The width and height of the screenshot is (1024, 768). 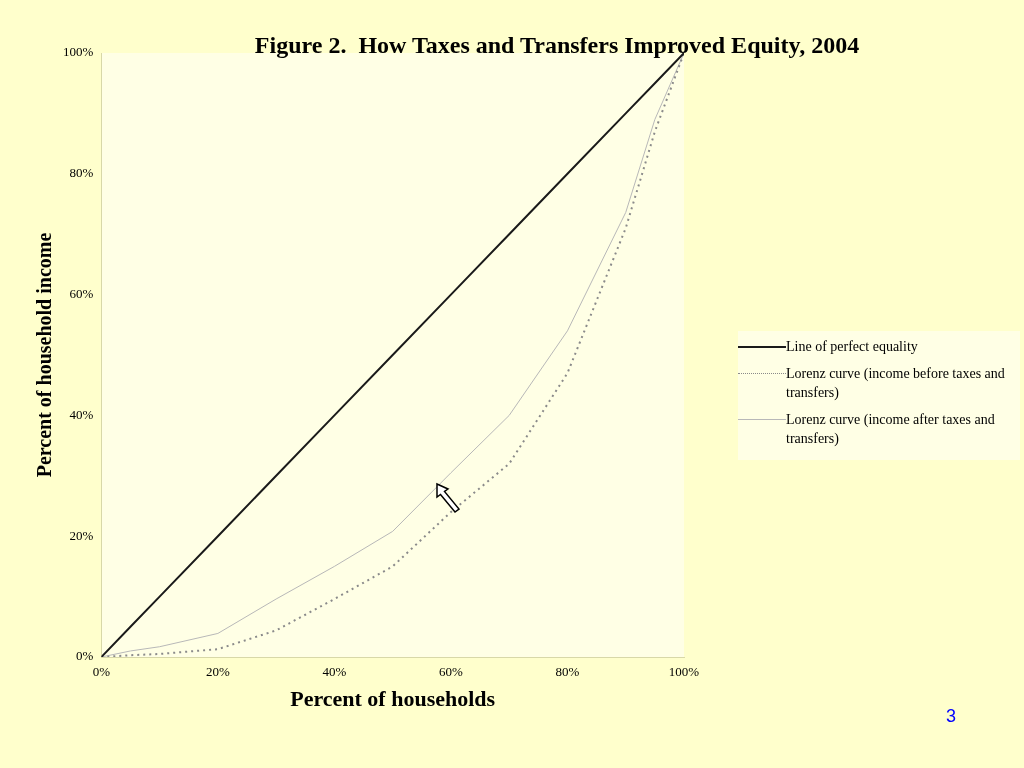 What do you see at coordinates (78, 52) in the screenshot?
I see `y-tick-label: 100%` at bounding box center [78, 52].